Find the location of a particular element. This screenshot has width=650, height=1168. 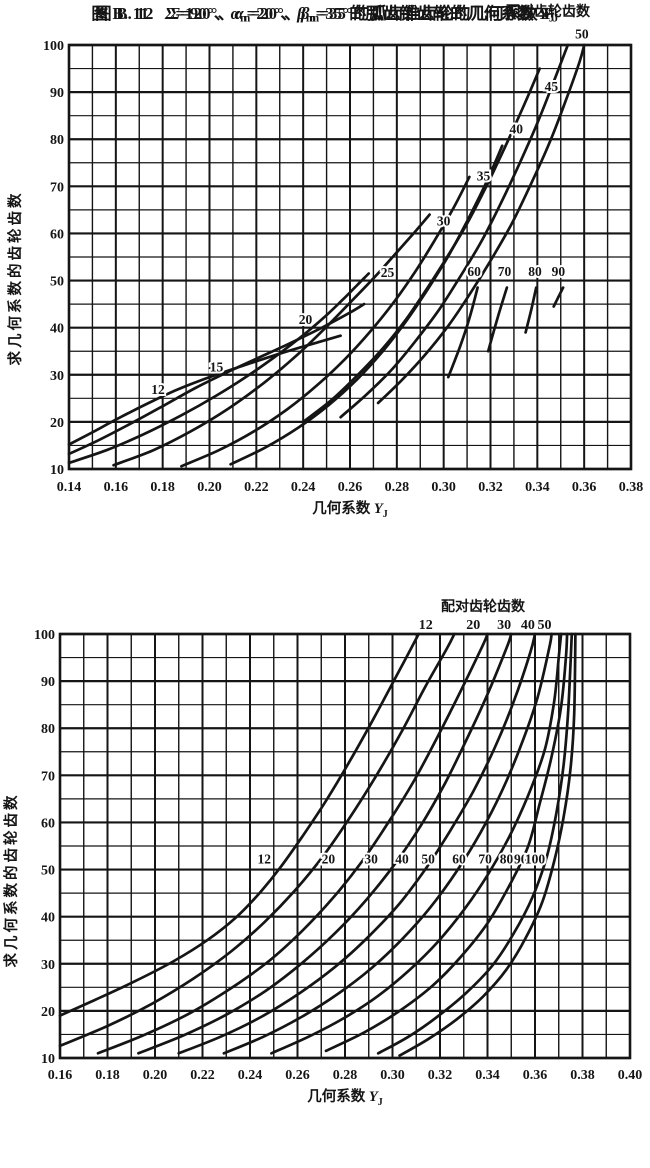

figure-title-b12: Σ=90°、αn=20°、βm=35°的弧齿锥齿轮的几何系数 YJ is located at coordinates (362, 14).